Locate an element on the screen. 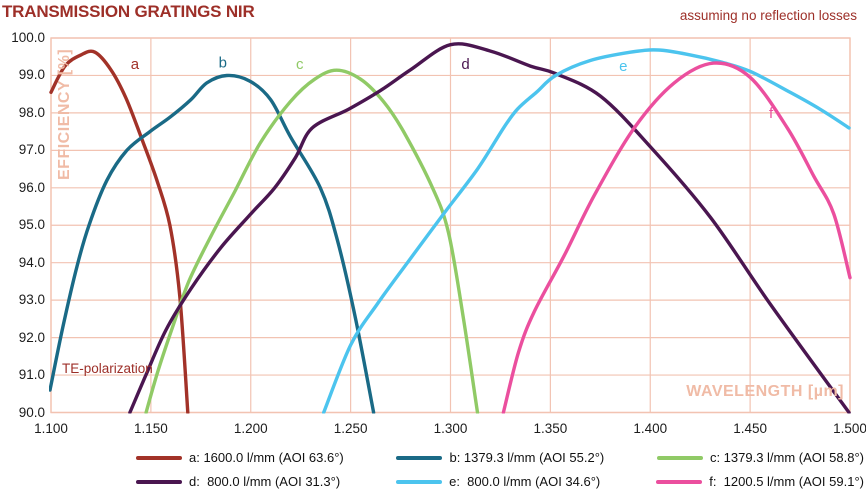 This screenshot has width=866, height=500. x-tick-1.150: 1.150 is located at coordinates (150, 428).